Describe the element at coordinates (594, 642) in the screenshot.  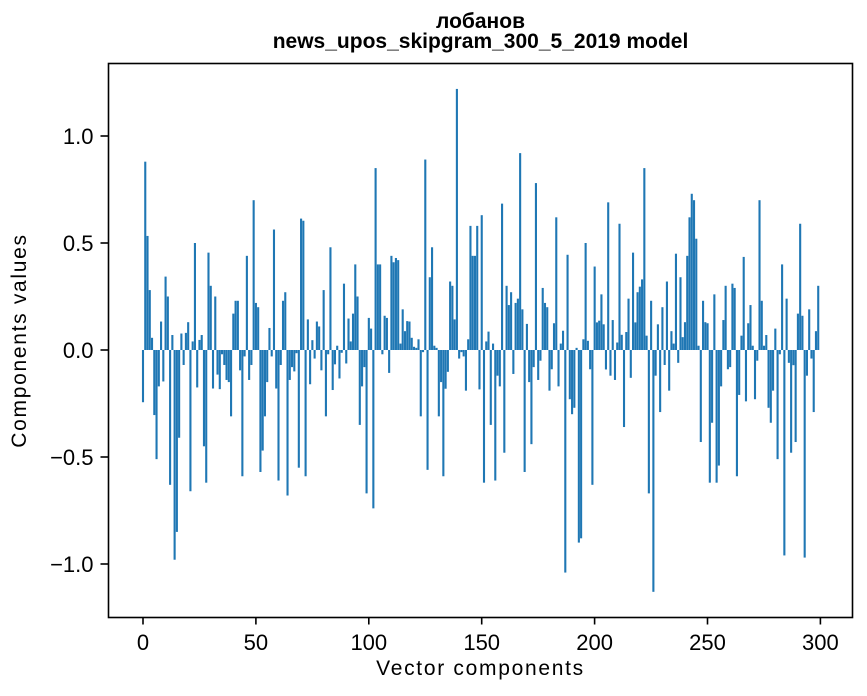
I see `svg-text: 200` at that location.